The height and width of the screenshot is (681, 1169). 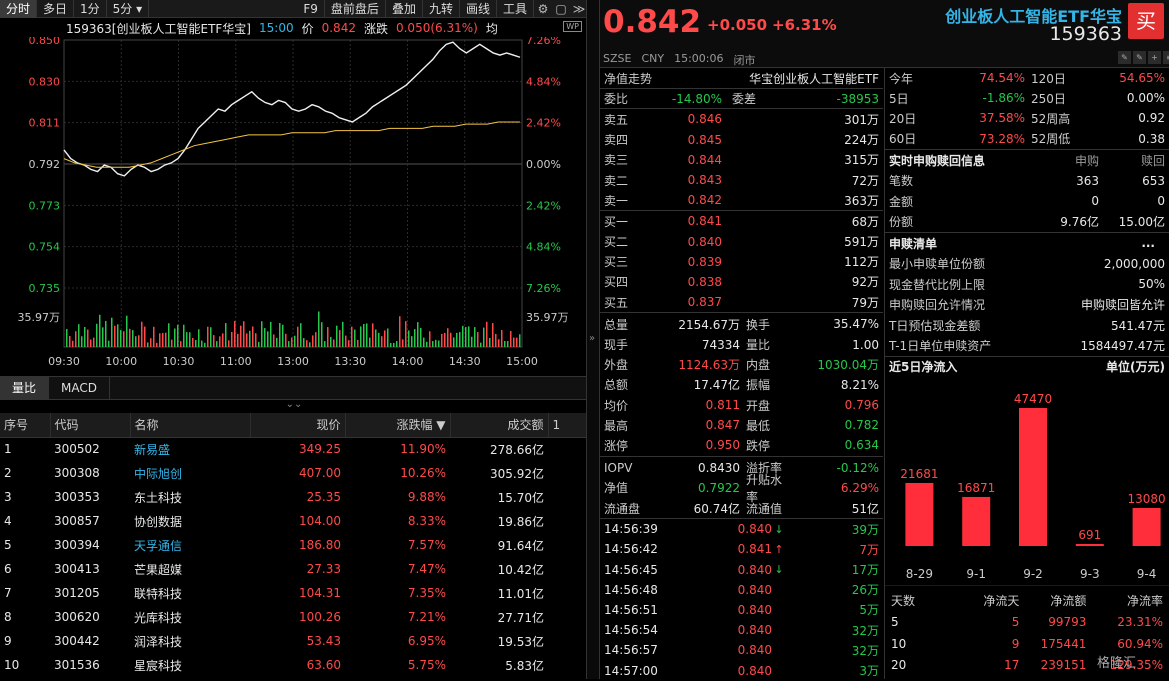 What do you see at coordinates (320, 521) in the screenshot?
I see `cell-price: 104.00` at bounding box center [320, 521].